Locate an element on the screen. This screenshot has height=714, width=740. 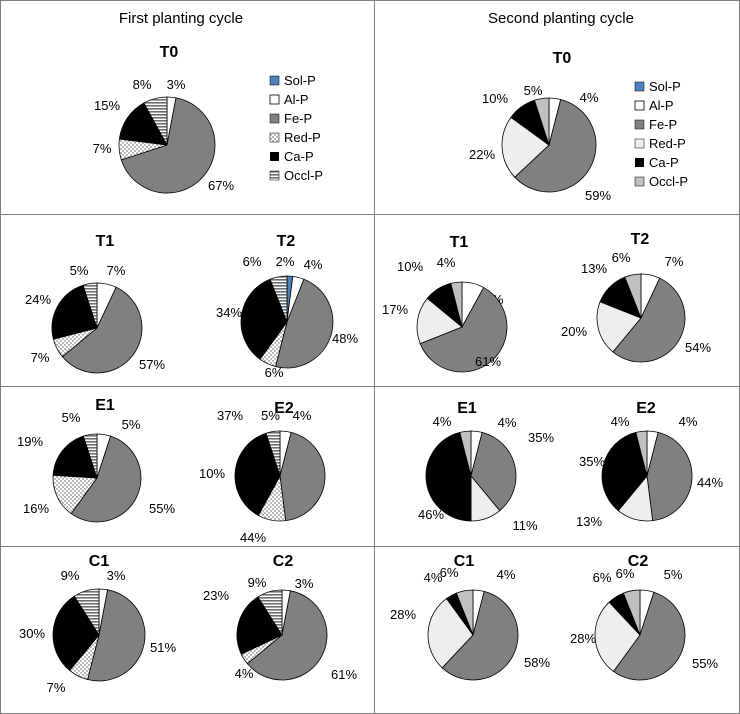
pie-label-ca-p: 30% is located at coordinates (32, 633).